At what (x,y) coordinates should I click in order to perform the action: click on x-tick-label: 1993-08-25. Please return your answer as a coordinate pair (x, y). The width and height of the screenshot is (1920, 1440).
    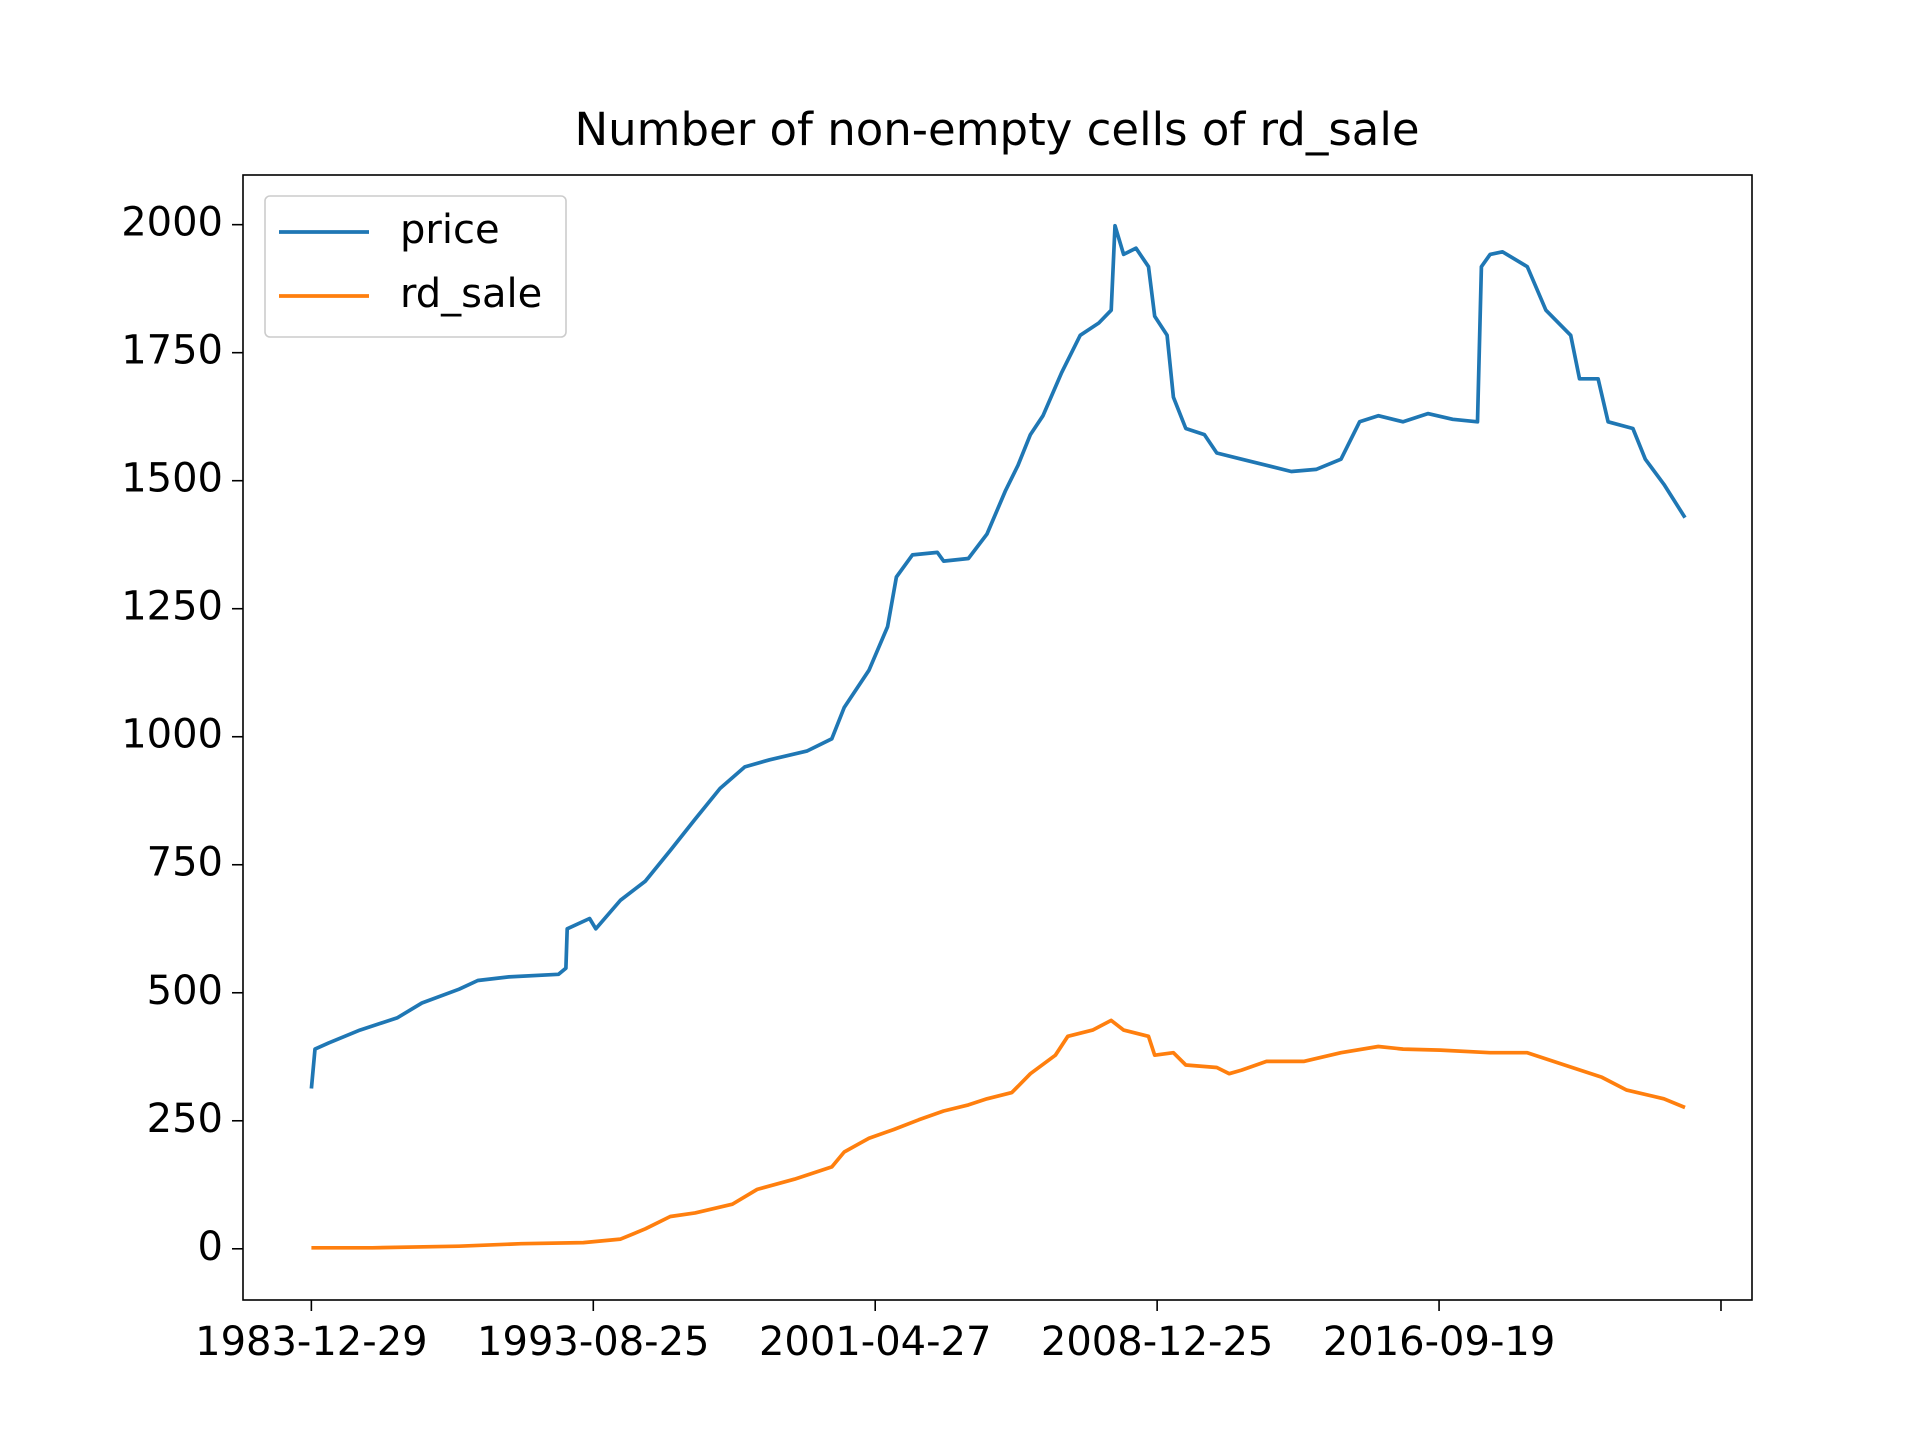
    Looking at the image, I should click on (593, 1342).